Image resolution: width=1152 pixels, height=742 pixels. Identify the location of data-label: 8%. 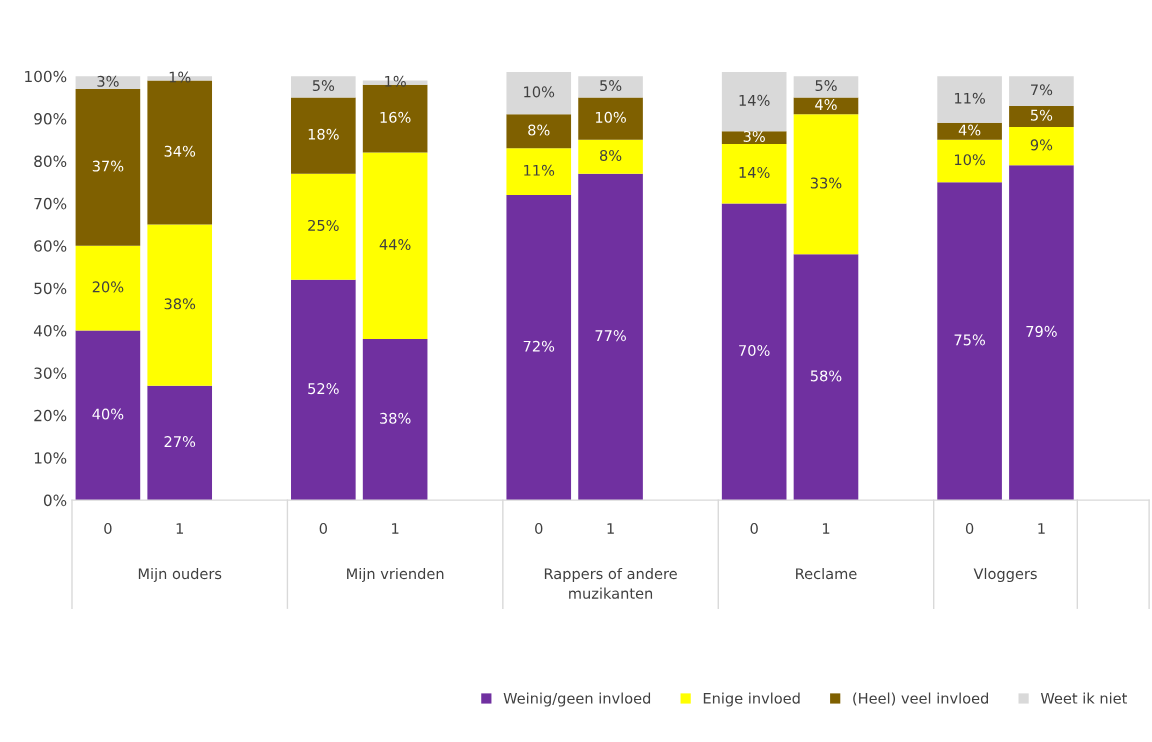
(539, 130).